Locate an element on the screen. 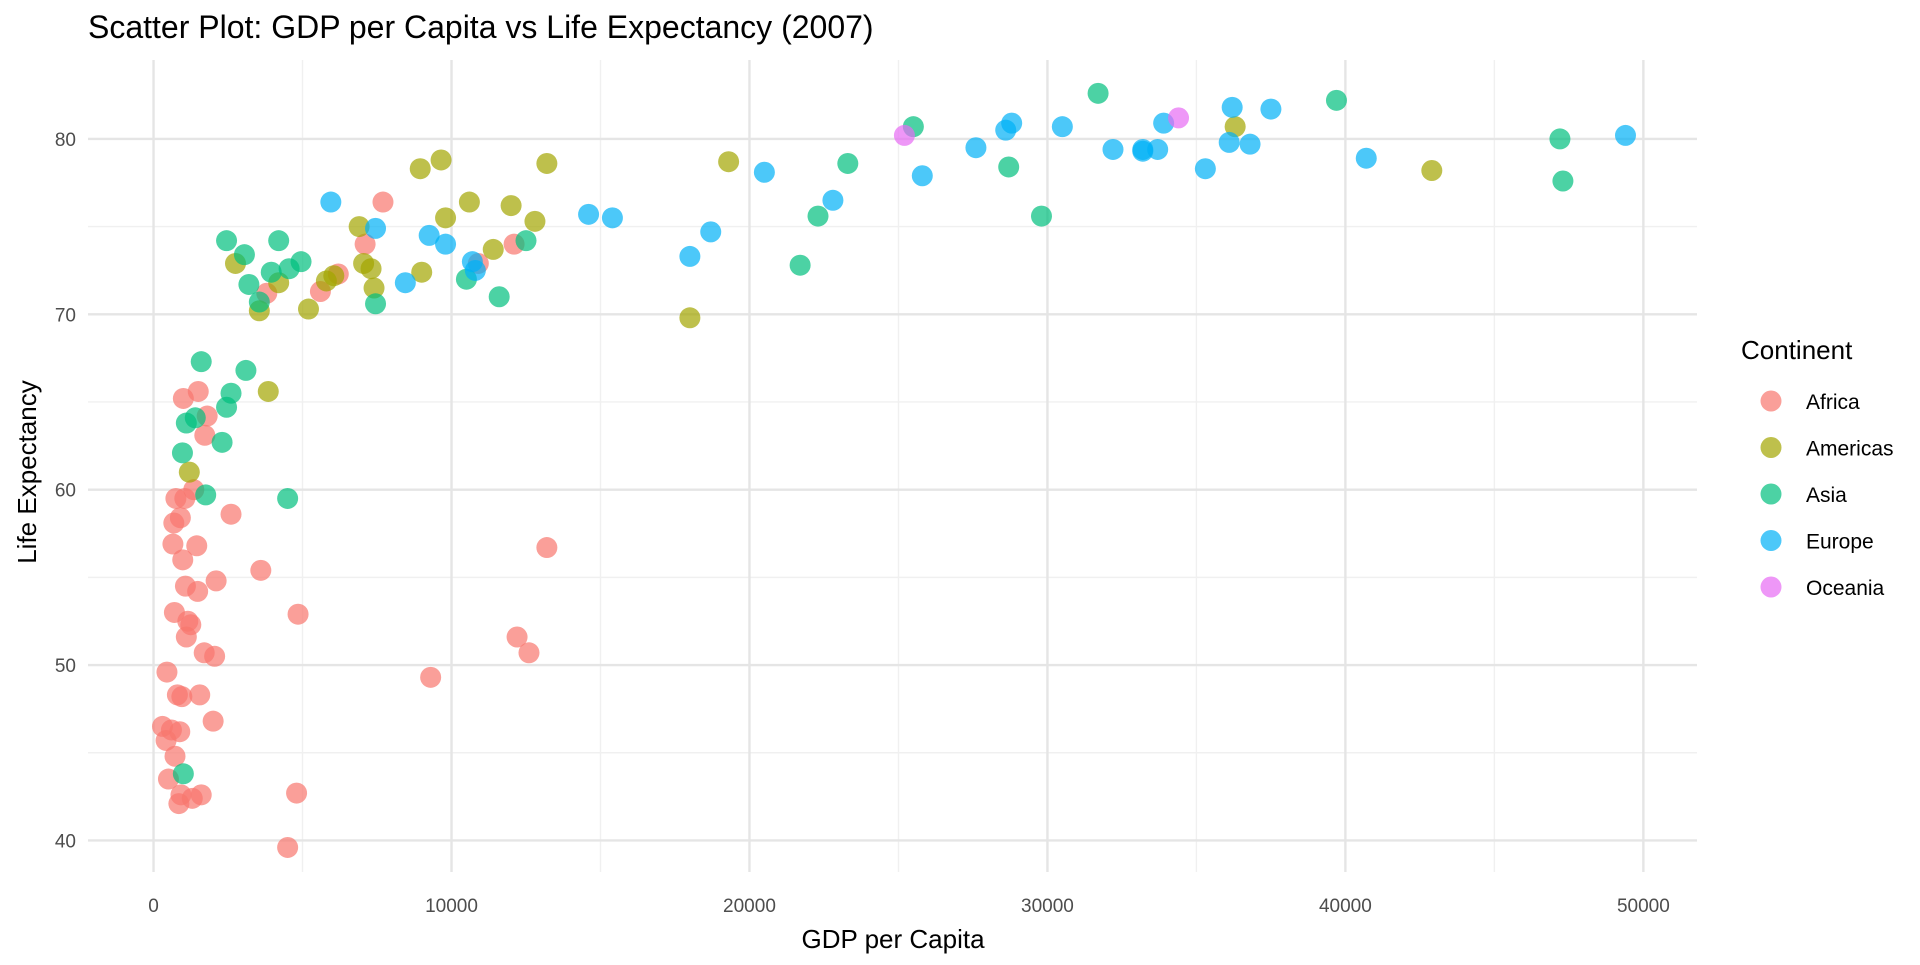 Image resolution: width=1920 pixels, height=965 pixels. y-tick-label: 40 is located at coordinates (65, 841).